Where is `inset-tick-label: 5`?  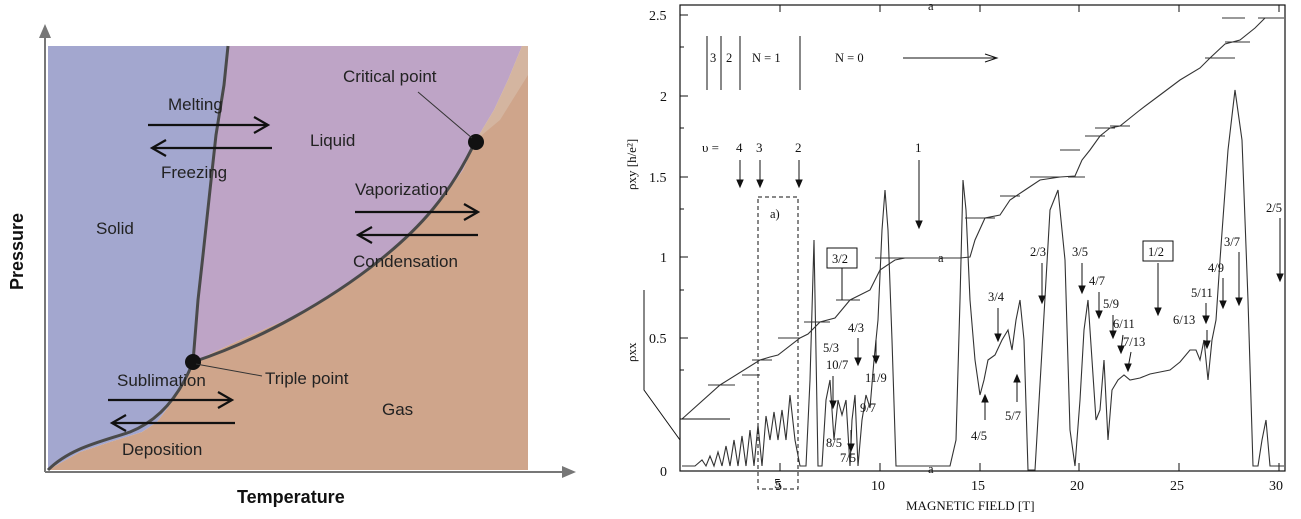 inset-tick-label: 5 is located at coordinates (777, 484).